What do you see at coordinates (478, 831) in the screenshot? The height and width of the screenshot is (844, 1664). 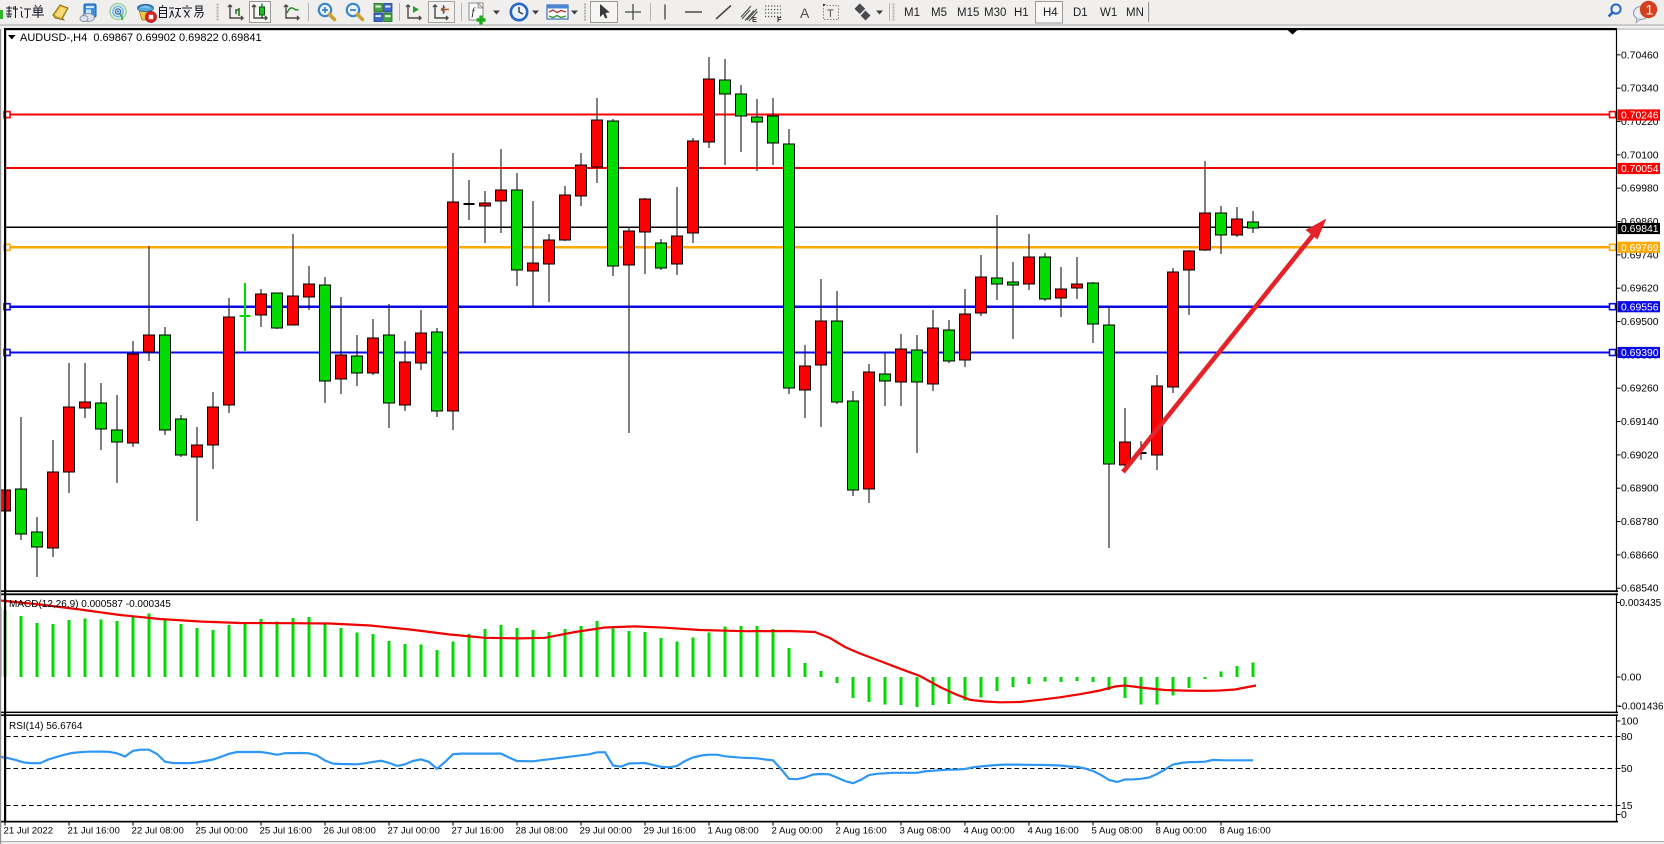 I see `svg-text: 27 Jul 16:00` at bounding box center [478, 831].